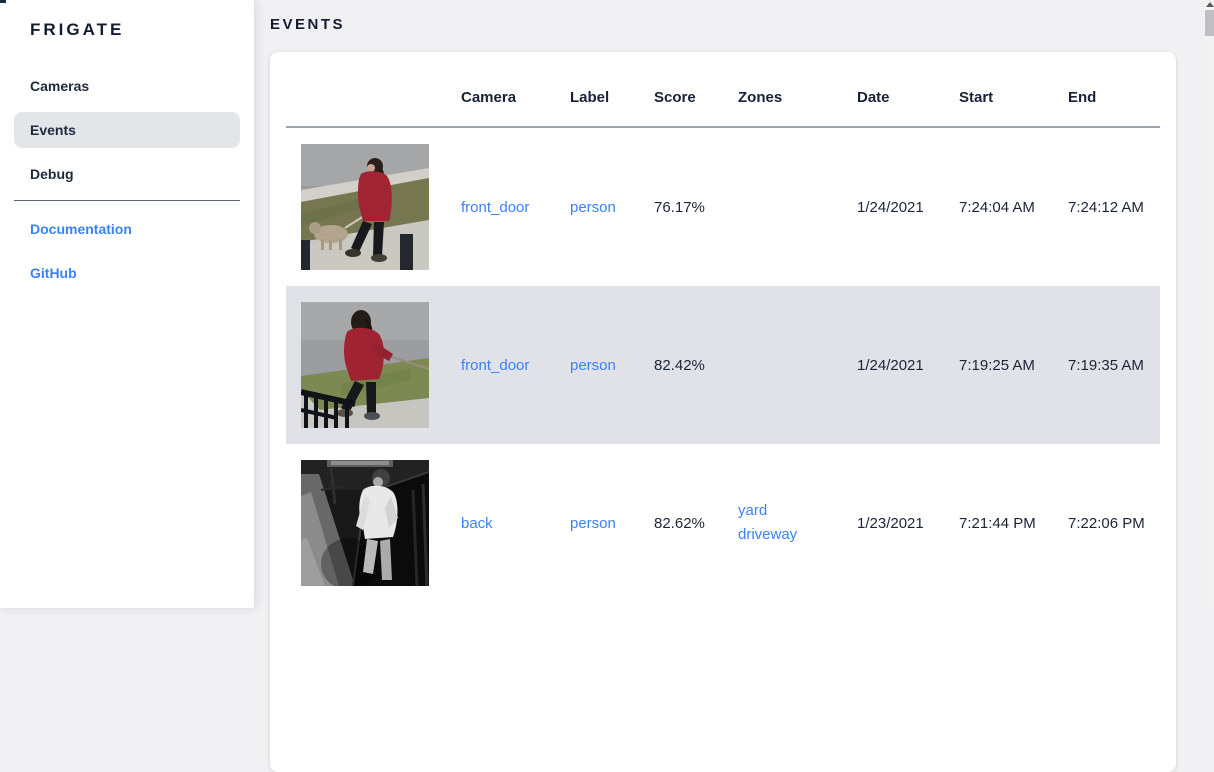  Describe the element at coordinates (365, 523) in the screenshot. I see `event-thumbnail-night-person` at that location.